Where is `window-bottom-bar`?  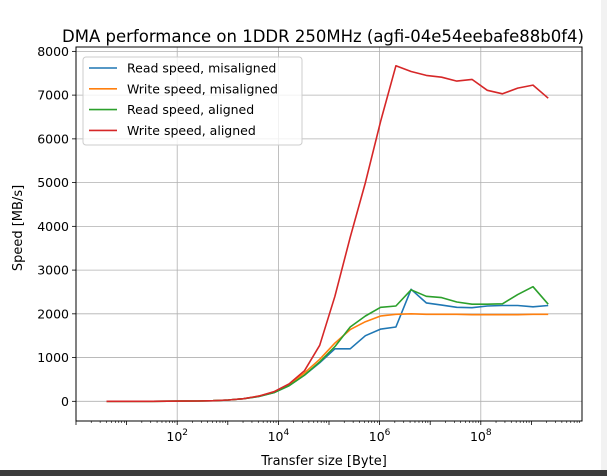
window-bottom-bar is located at coordinates (303, 473).